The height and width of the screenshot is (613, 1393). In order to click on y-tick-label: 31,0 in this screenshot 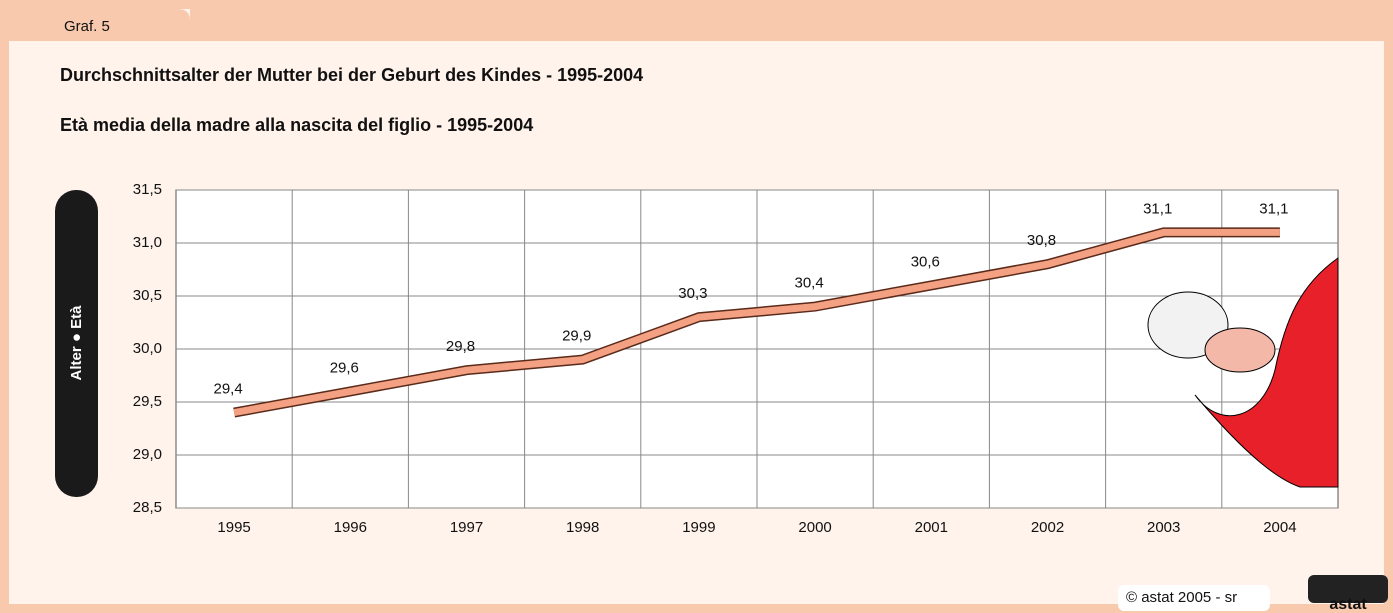, I will do `click(147, 242)`.